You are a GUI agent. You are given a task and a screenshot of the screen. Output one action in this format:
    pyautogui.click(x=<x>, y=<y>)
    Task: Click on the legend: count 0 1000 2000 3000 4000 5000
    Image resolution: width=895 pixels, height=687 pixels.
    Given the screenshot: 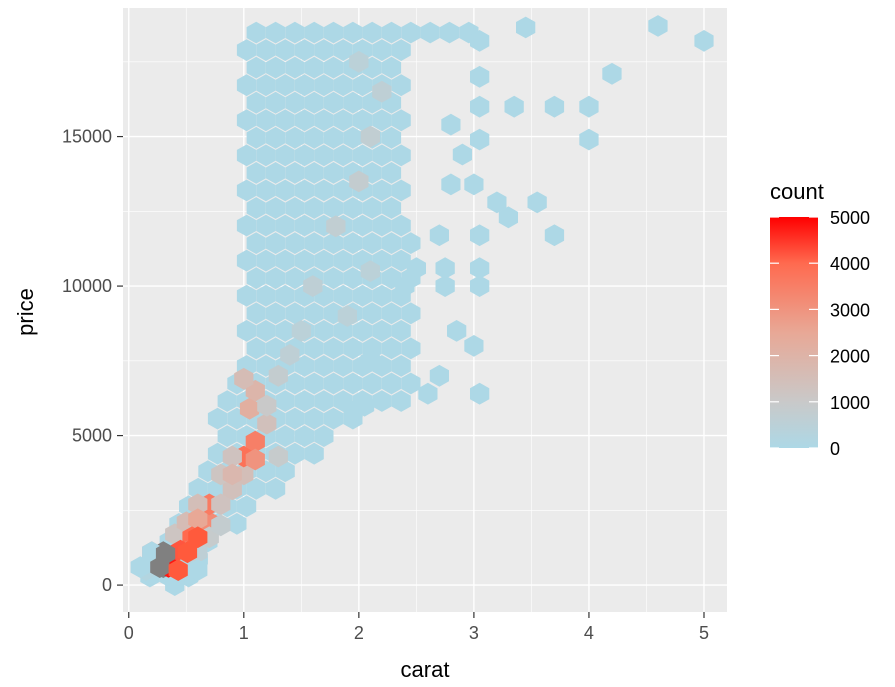 What is the action you would take?
    pyautogui.click(x=820, y=319)
    